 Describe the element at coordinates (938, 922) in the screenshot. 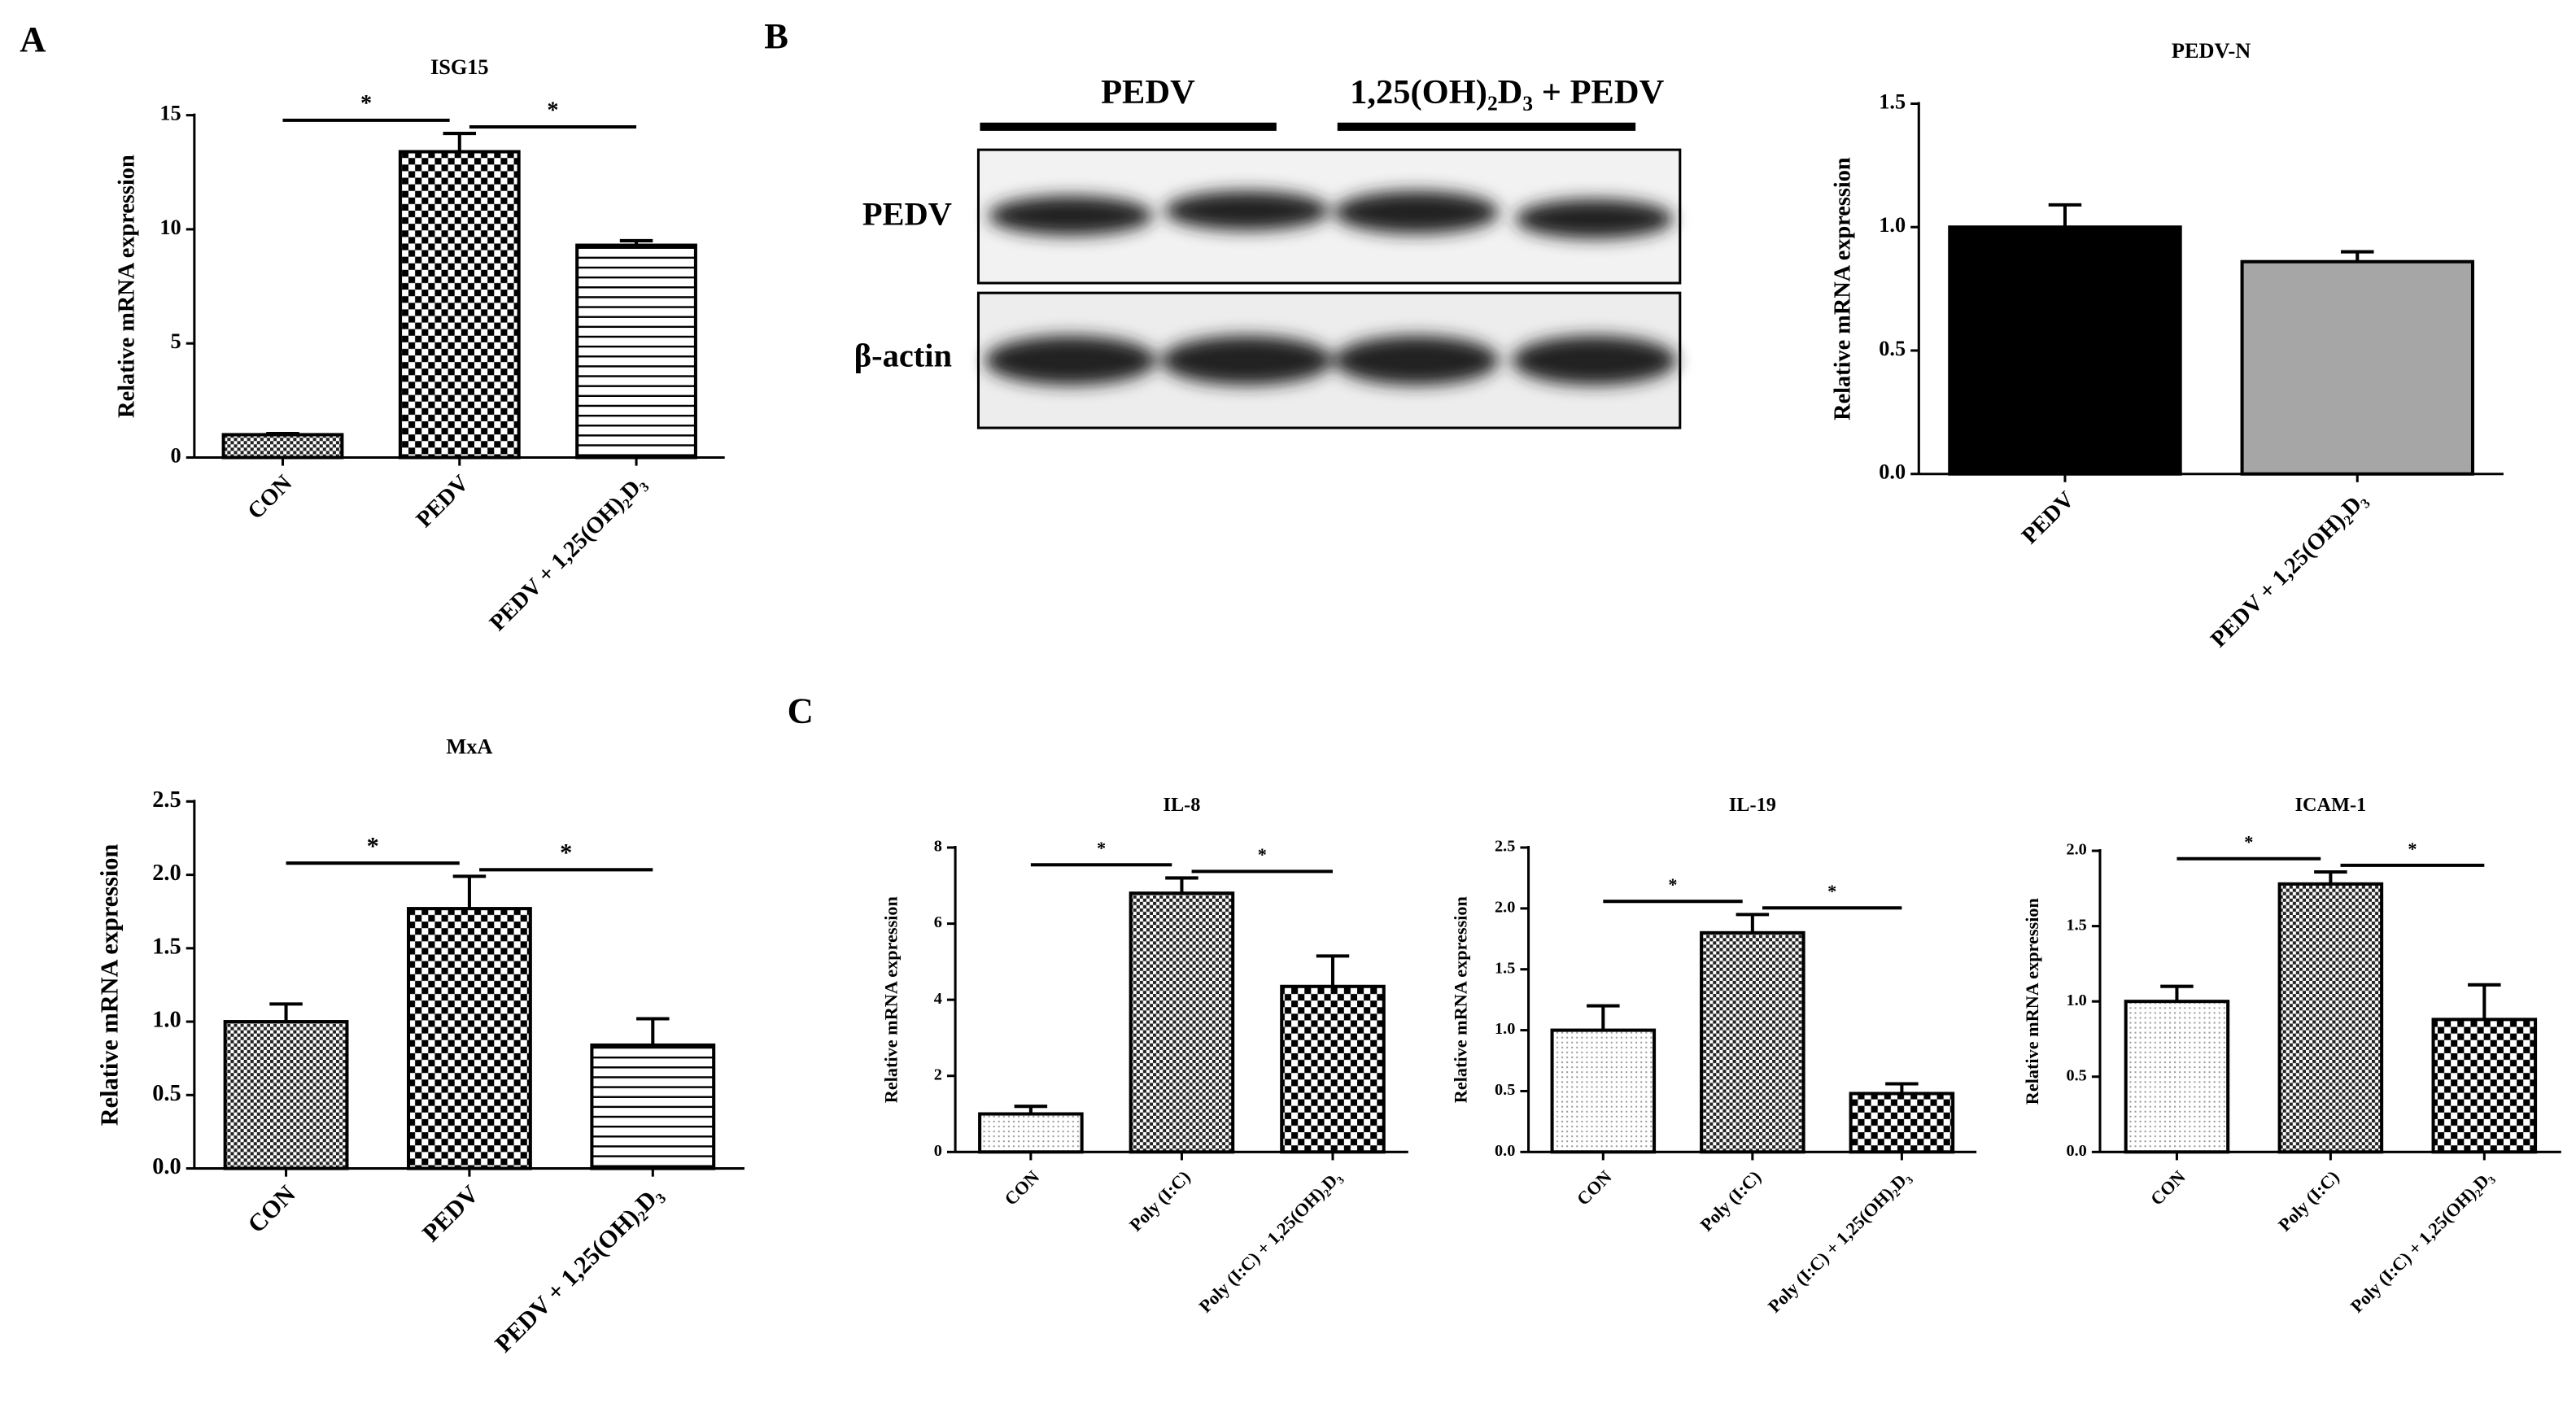

I see `y-tick-label: 6` at that location.